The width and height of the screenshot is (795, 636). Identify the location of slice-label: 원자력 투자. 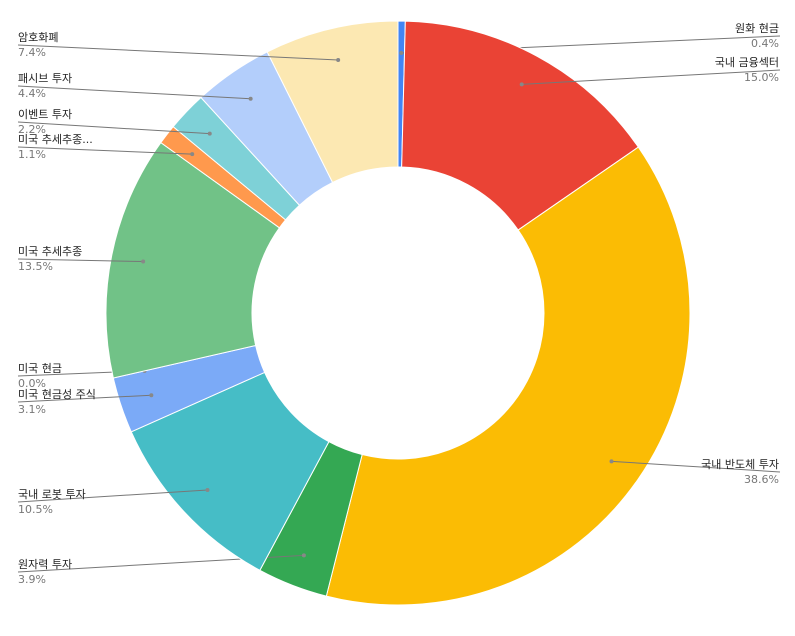
(45, 564).